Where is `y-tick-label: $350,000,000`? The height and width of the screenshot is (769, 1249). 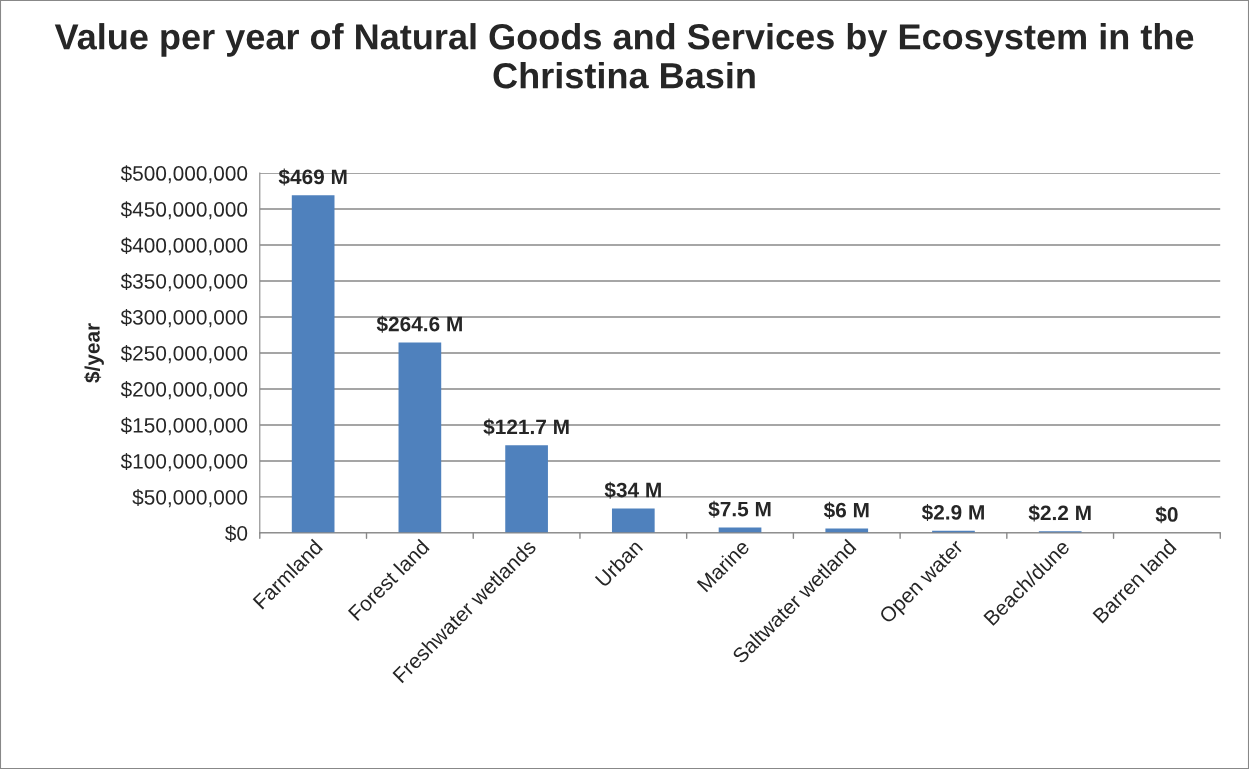 y-tick-label: $350,000,000 is located at coordinates (184, 282).